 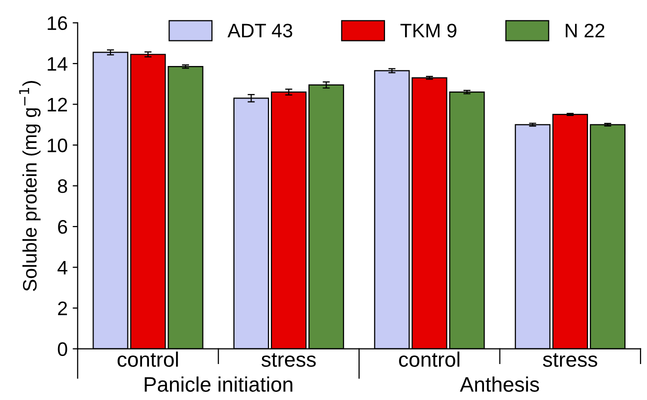 I want to click on legend-label: ADT 43, so click(x=260, y=31).